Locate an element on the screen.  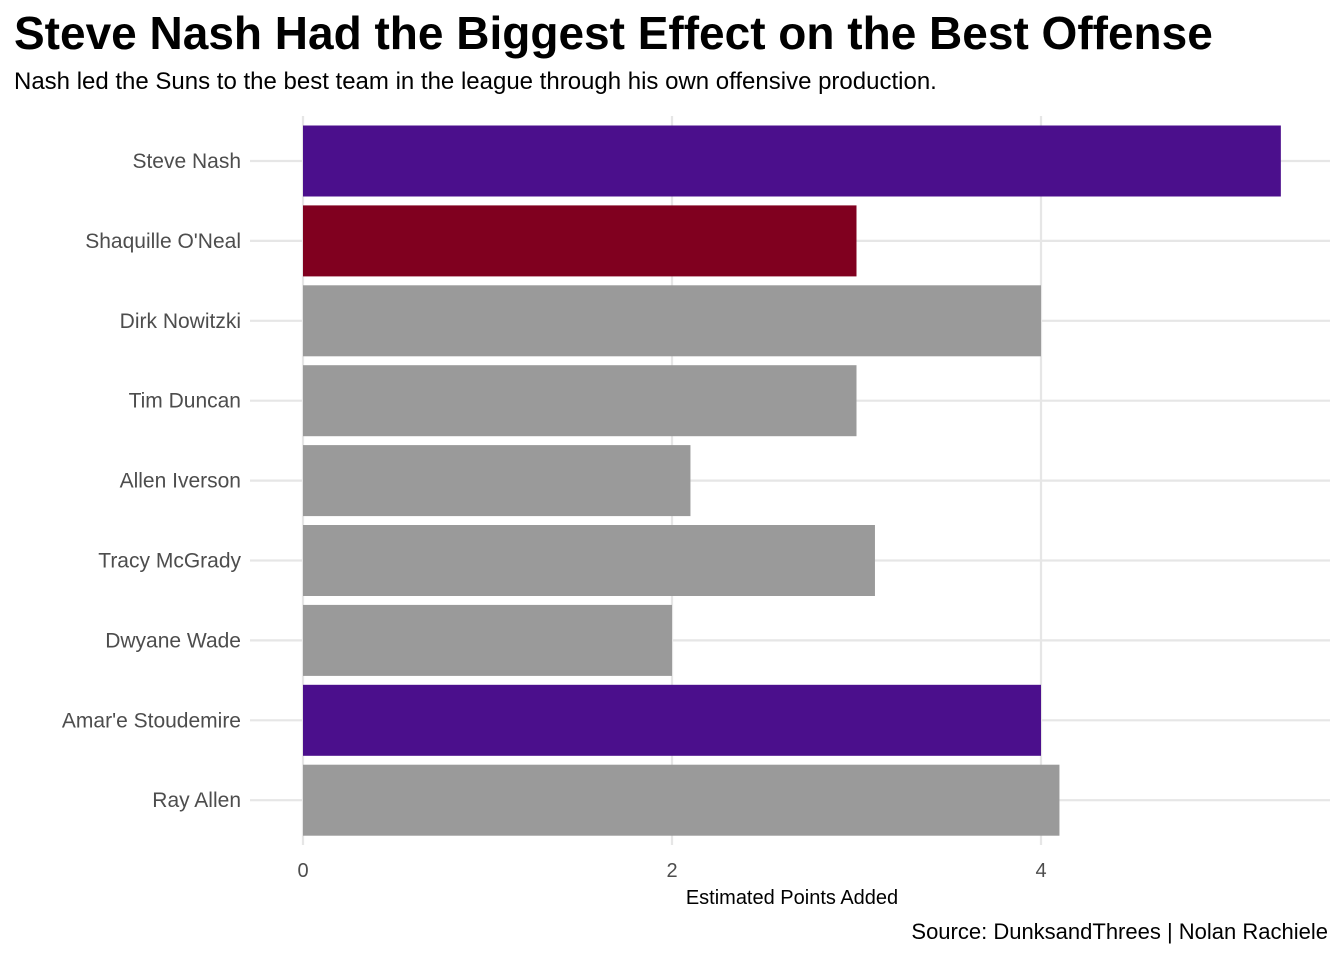
x-tick-label: 4 is located at coordinates (1040, 871).